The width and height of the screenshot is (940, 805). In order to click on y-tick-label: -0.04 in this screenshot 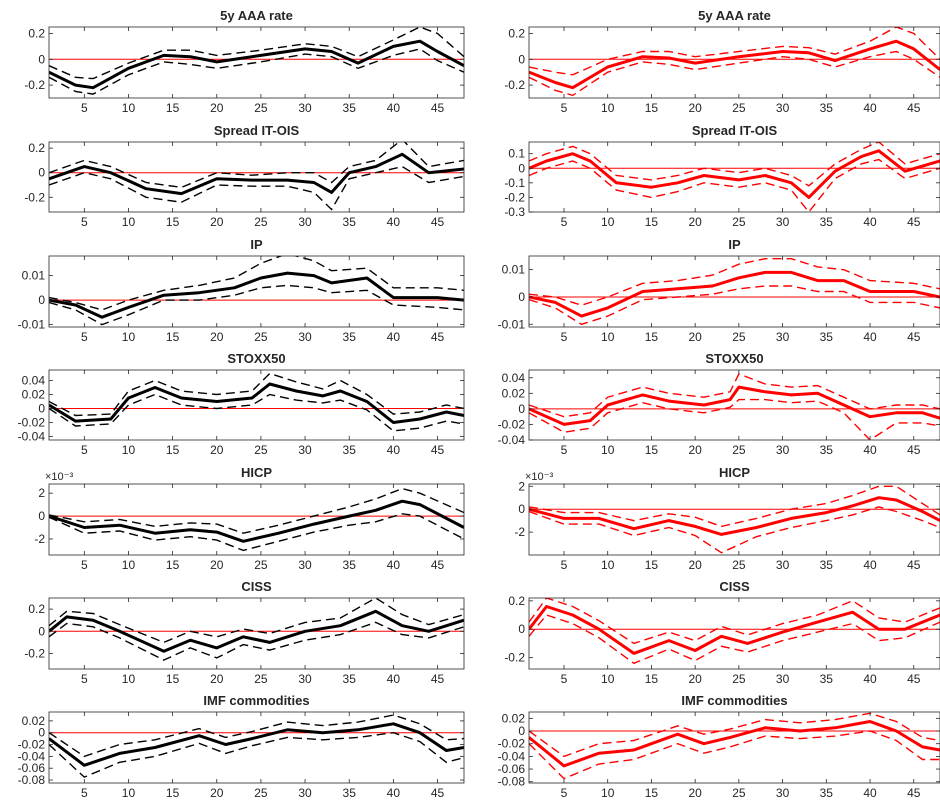, I will do `click(32, 437)`.